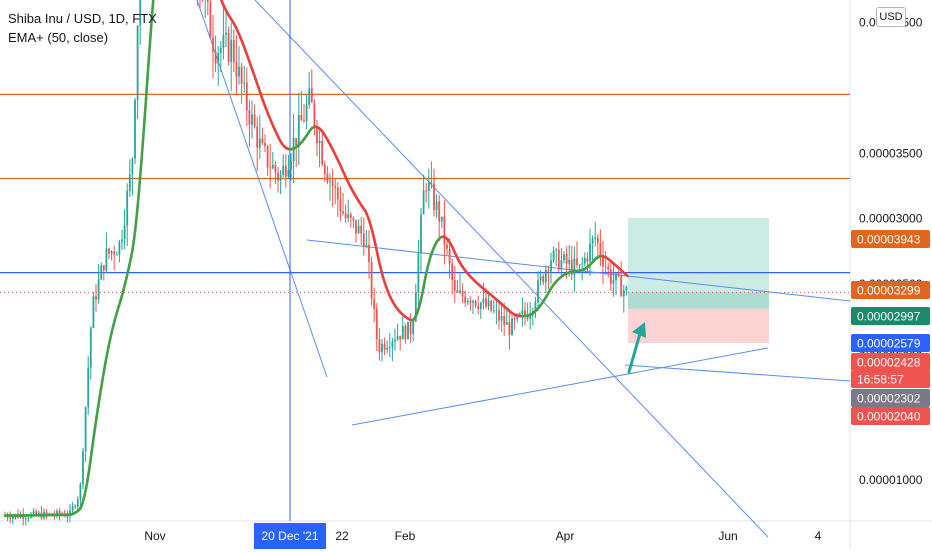 This screenshot has height=555, width=932. Describe the element at coordinates (889, 399) in the screenshot. I see `price-label-text: 0.00002302` at that location.